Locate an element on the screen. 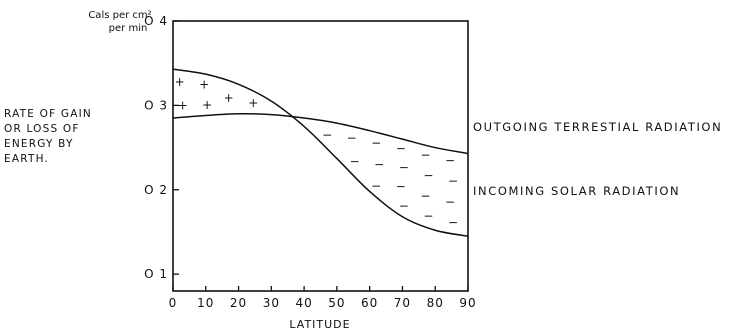 The width and height of the screenshot is (739, 333). x-tick-label: 20 is located at coordinates (238, 303).